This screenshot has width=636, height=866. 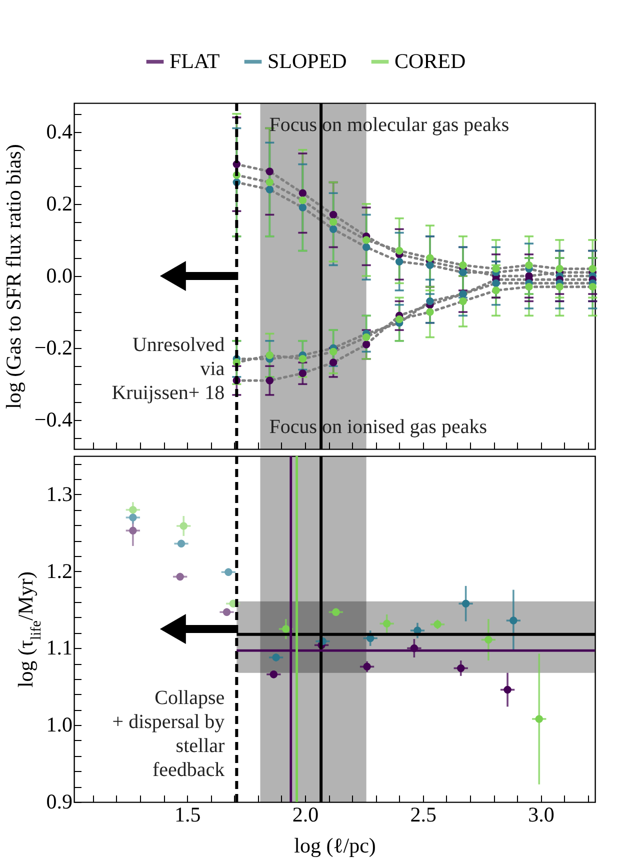 I want to click on x-tick-label: 1.5, so click(x=187, y=814).